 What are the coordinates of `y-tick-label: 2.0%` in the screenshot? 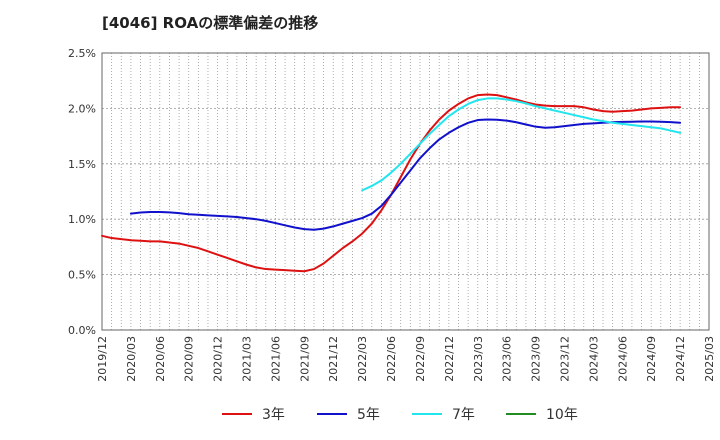 It's located at (82, 108).